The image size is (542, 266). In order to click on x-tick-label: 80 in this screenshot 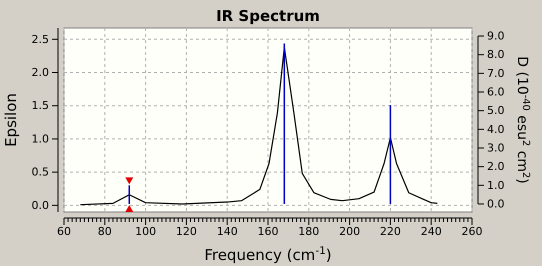, I will do `click(105, 231)`.